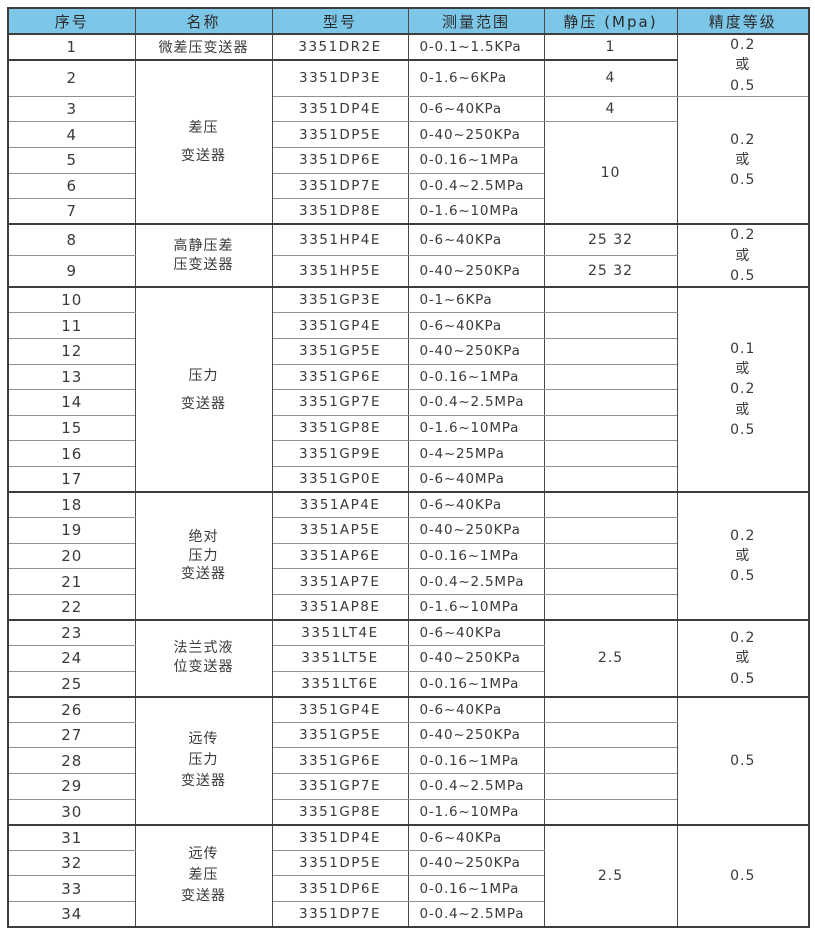 This screenshot has width=815, height=928. I want to click on header-range: 测量范围, so click(476, 21).